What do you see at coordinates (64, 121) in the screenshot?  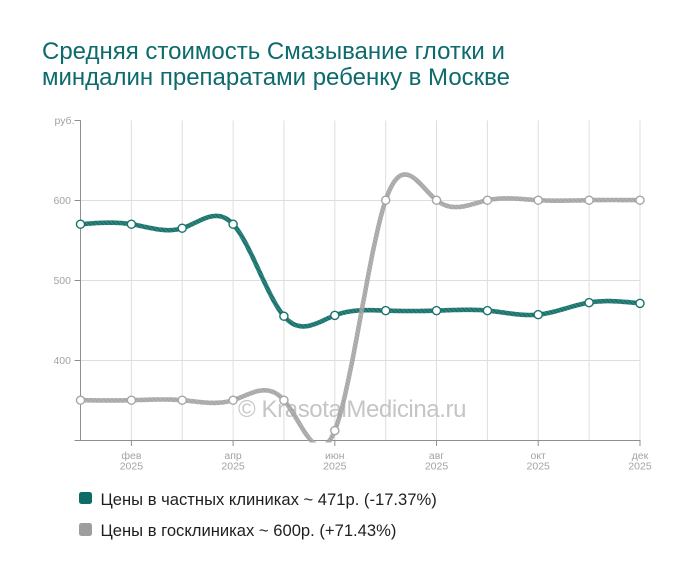 I see `svg-text: руб.` at bounding box center [64, 121].